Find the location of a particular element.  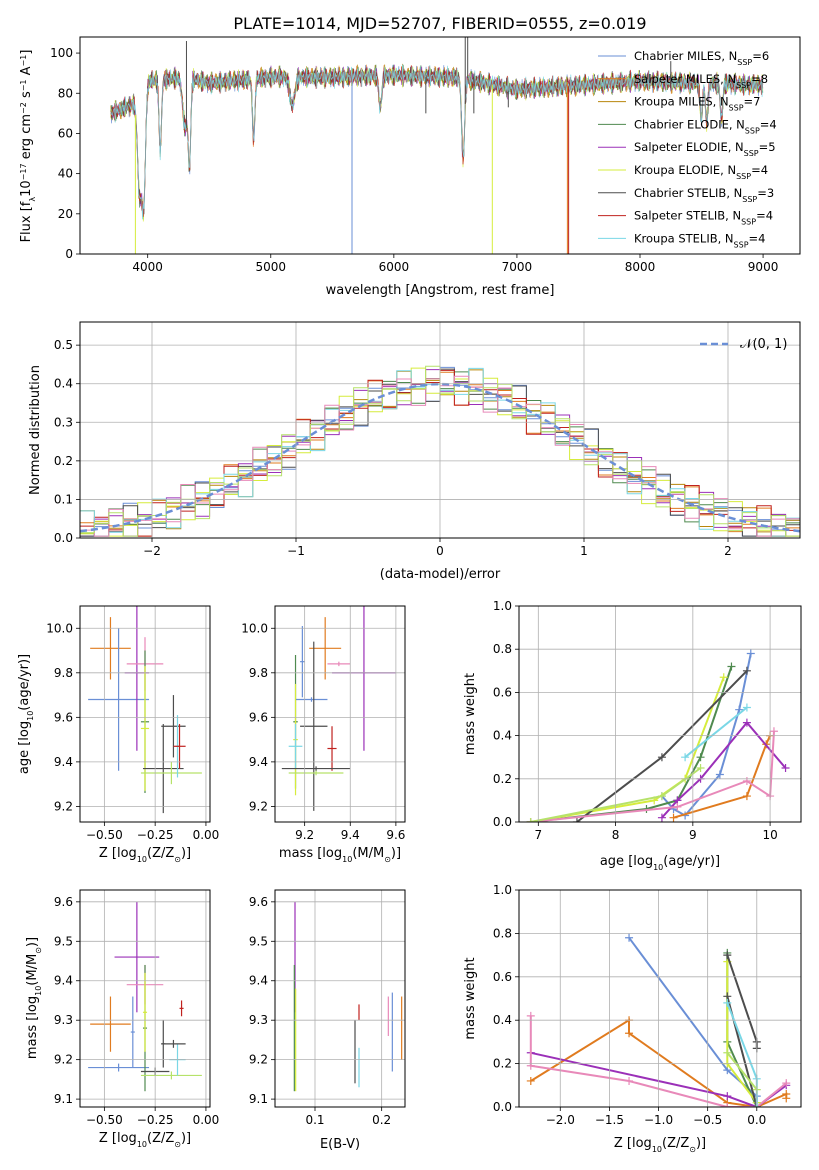

x-tick-label: 0.1 is located at coordinates (314, 1120).